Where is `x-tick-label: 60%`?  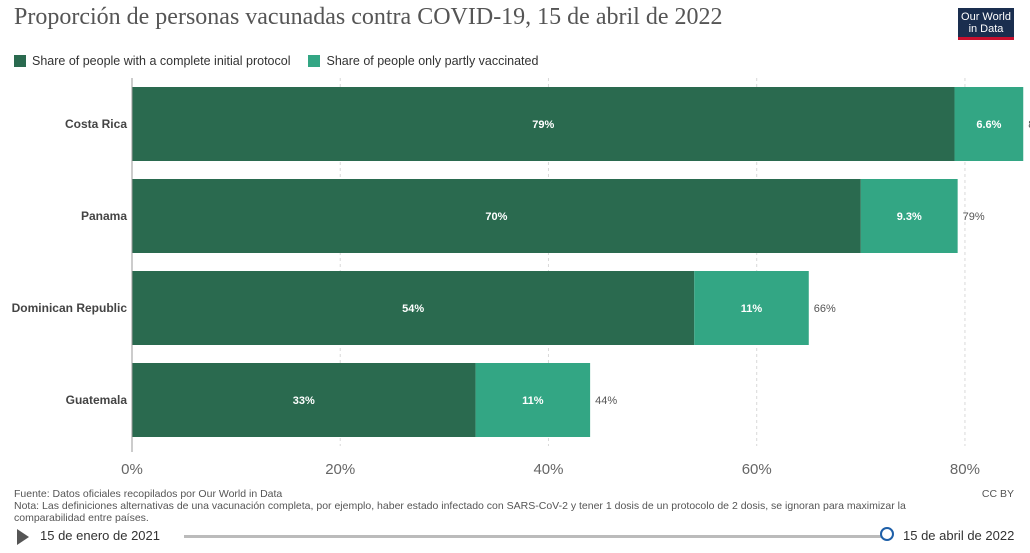
x-tick-label: 60% is located at coordinates (757, 469).